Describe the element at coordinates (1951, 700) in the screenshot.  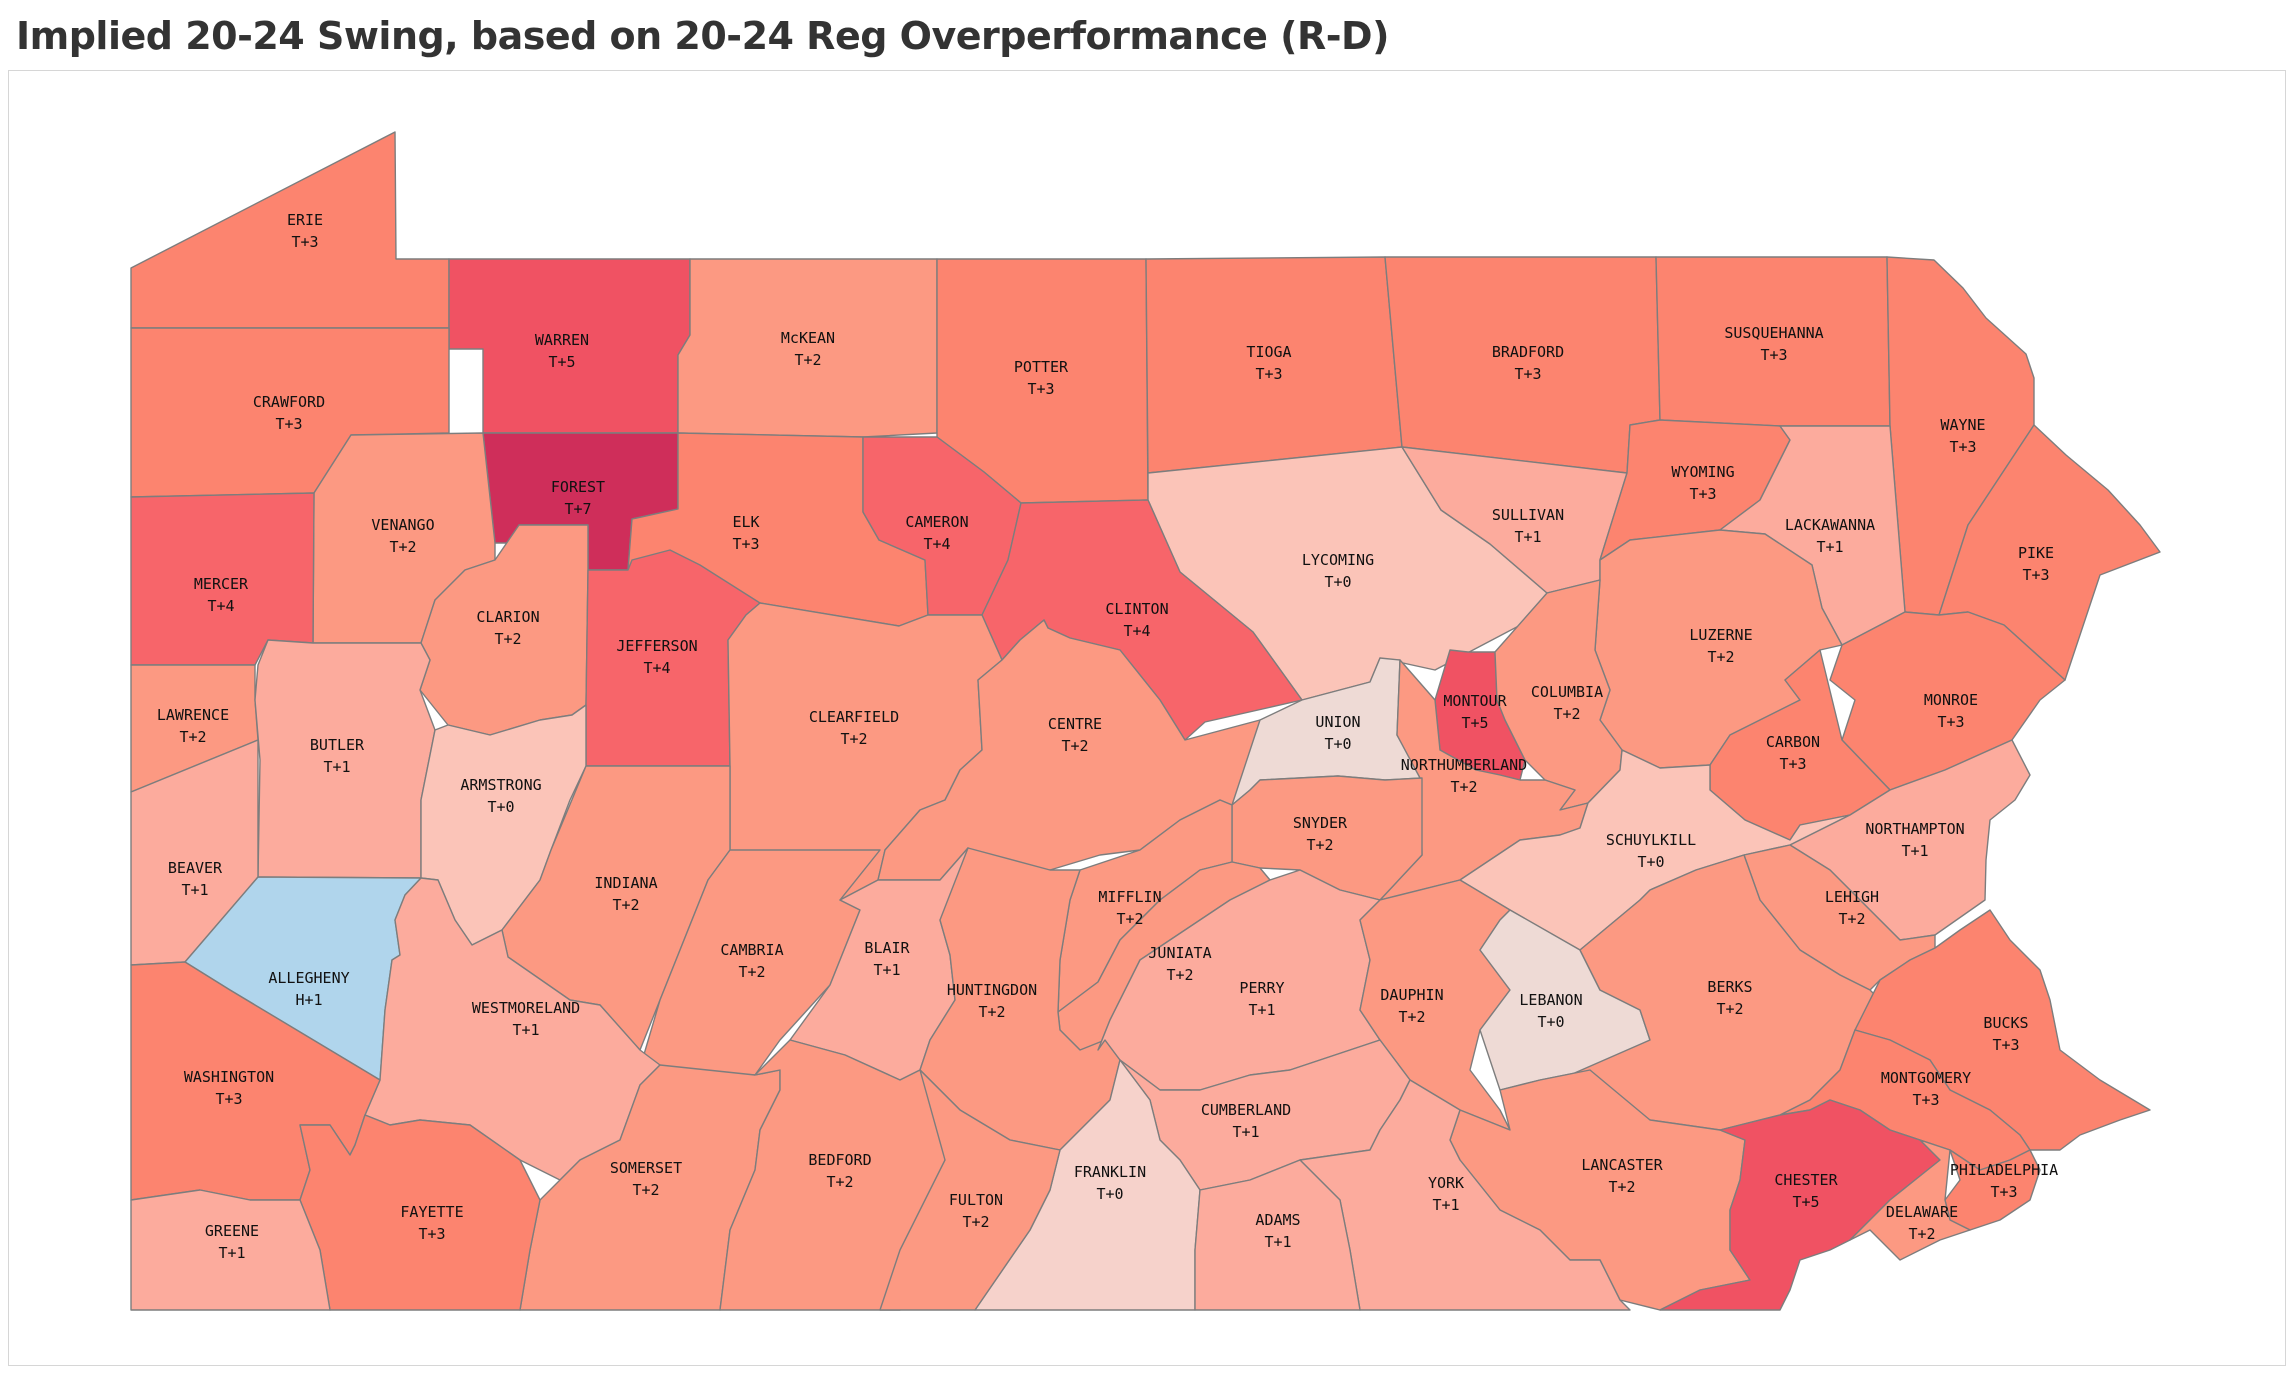
I see `county-monroe-name-label: MONROE` at that location.